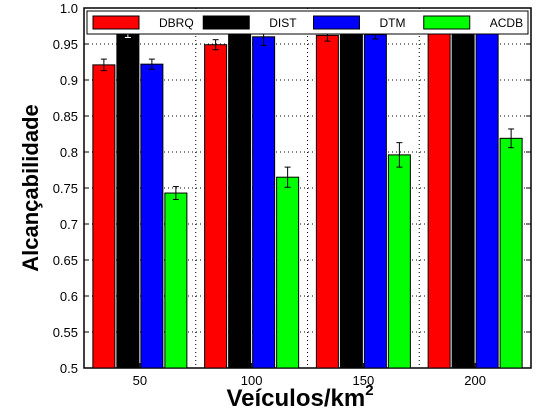 The height and width of the screenshot is (414, 539). What do you see at coordinates (309, 380) in the screenshot?
I see `x-tick-labels: 50 100 150 200` at bounding box center [309, 380].